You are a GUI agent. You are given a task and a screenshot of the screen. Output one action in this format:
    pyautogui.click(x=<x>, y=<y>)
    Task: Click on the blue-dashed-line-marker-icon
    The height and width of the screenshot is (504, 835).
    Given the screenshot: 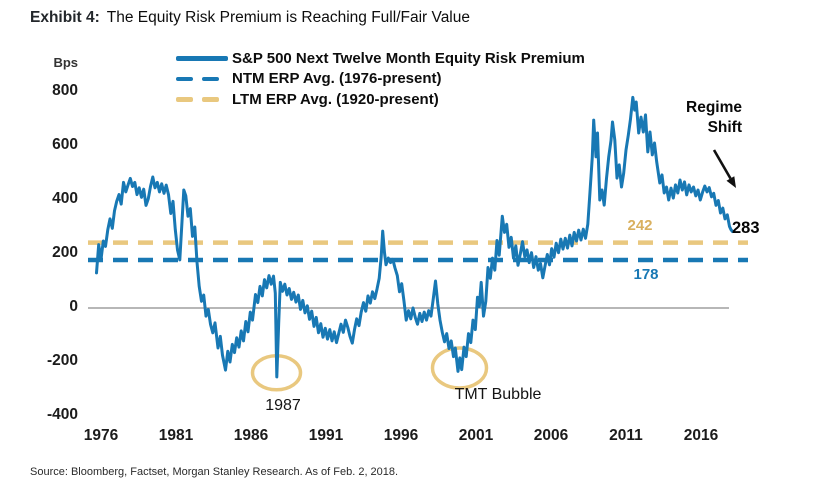 What is the action you would take?
    pyautogui.click(x=202, y=78)
    